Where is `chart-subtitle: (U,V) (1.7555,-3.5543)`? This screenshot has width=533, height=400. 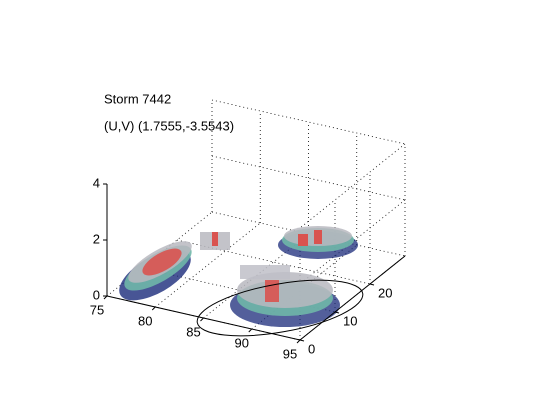
chart-subtitle: (U,V) (1.7555,-3.5543) is located at coordinates (169, 125).